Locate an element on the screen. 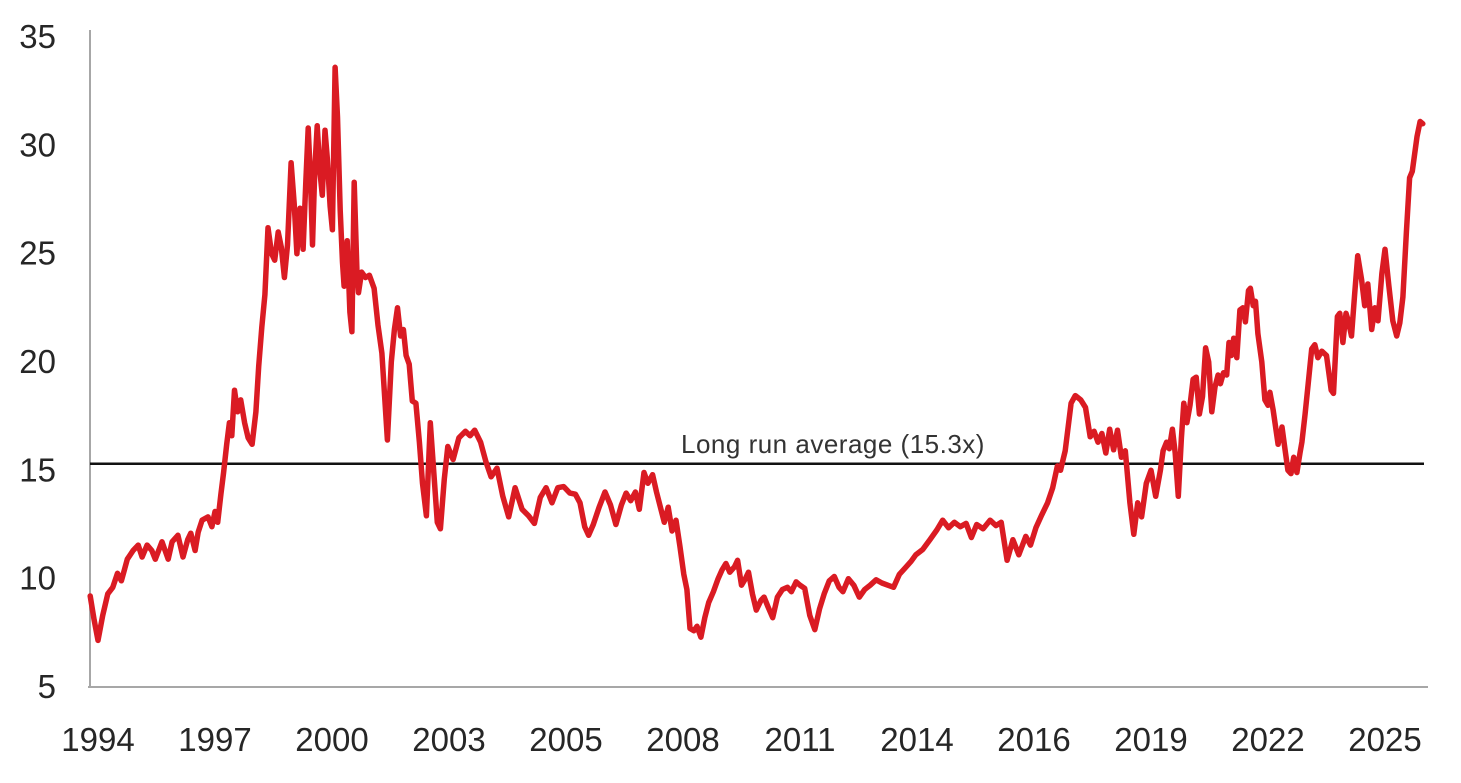  y-tick-label: 30 is located at coordinates (37, 144).